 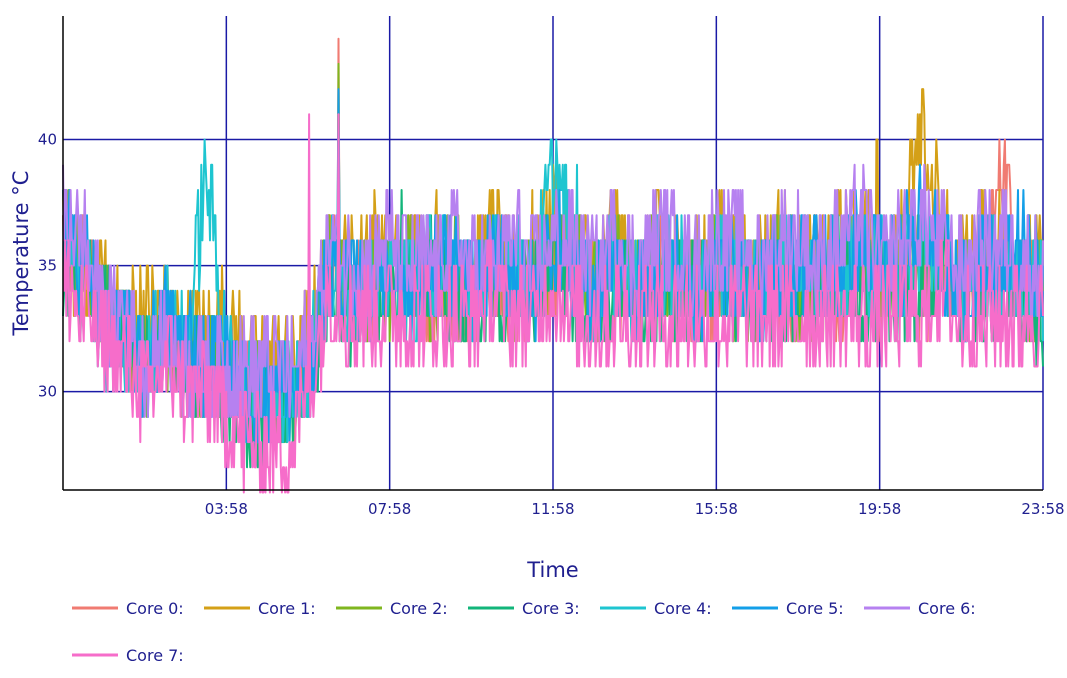 I want to click on legend: Core 0: Core 1: Core 2: Core 3: Core 4, so click(x=524, y=632).